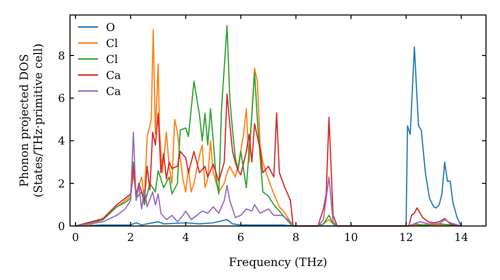 This screenshot has height=280, width=500. What do you see at coordinates (31, 121) in the screenshot?
I see `y-axis-title: Phonon projected DOS (States/THz·primitive cell)` at bounding box center [31, 121].